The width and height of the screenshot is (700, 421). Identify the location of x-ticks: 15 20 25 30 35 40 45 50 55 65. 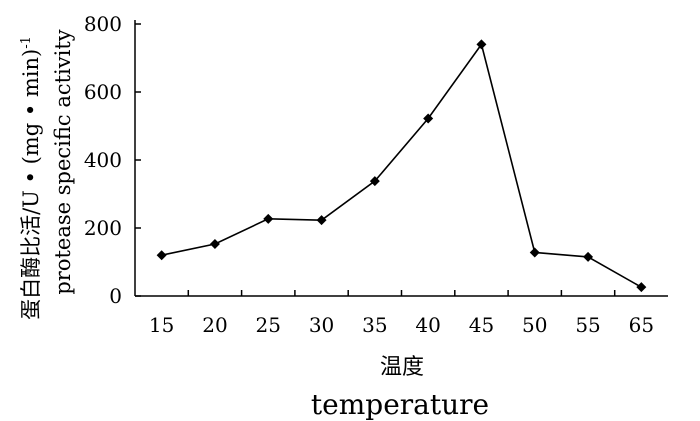
(401, 313).